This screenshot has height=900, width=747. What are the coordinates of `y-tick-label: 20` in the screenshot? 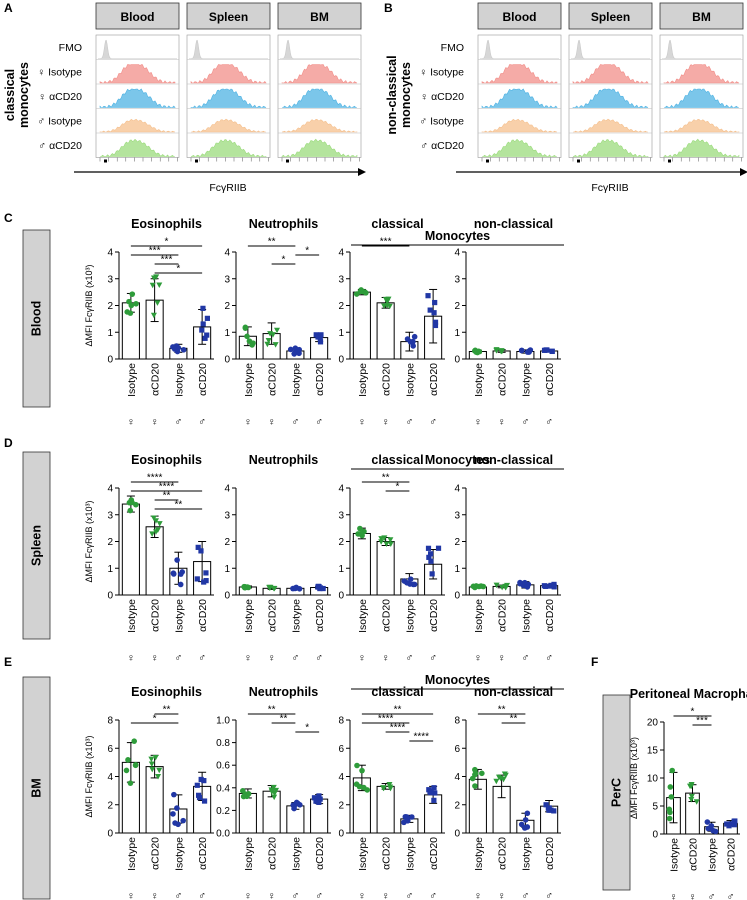 It's located at (653, 723).